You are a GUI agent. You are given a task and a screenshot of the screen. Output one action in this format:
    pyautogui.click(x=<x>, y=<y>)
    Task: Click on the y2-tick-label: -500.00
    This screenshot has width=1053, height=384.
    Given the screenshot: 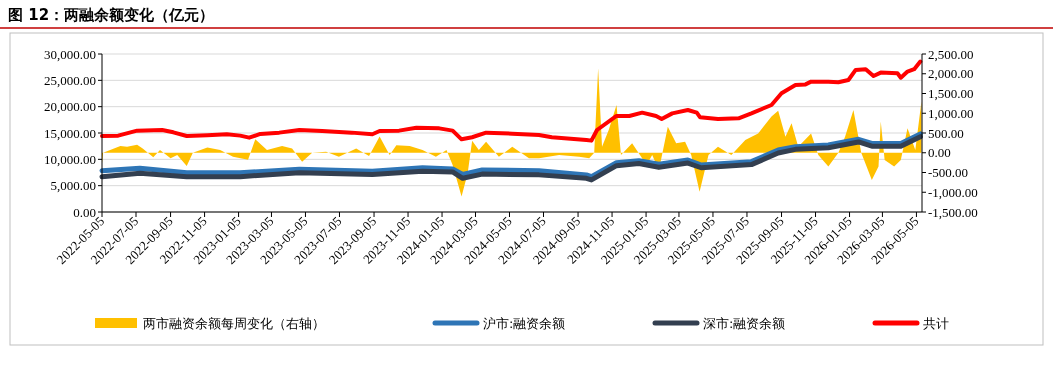 What is the action you would take?
    pyautogui.click(x=948, y=172)
    